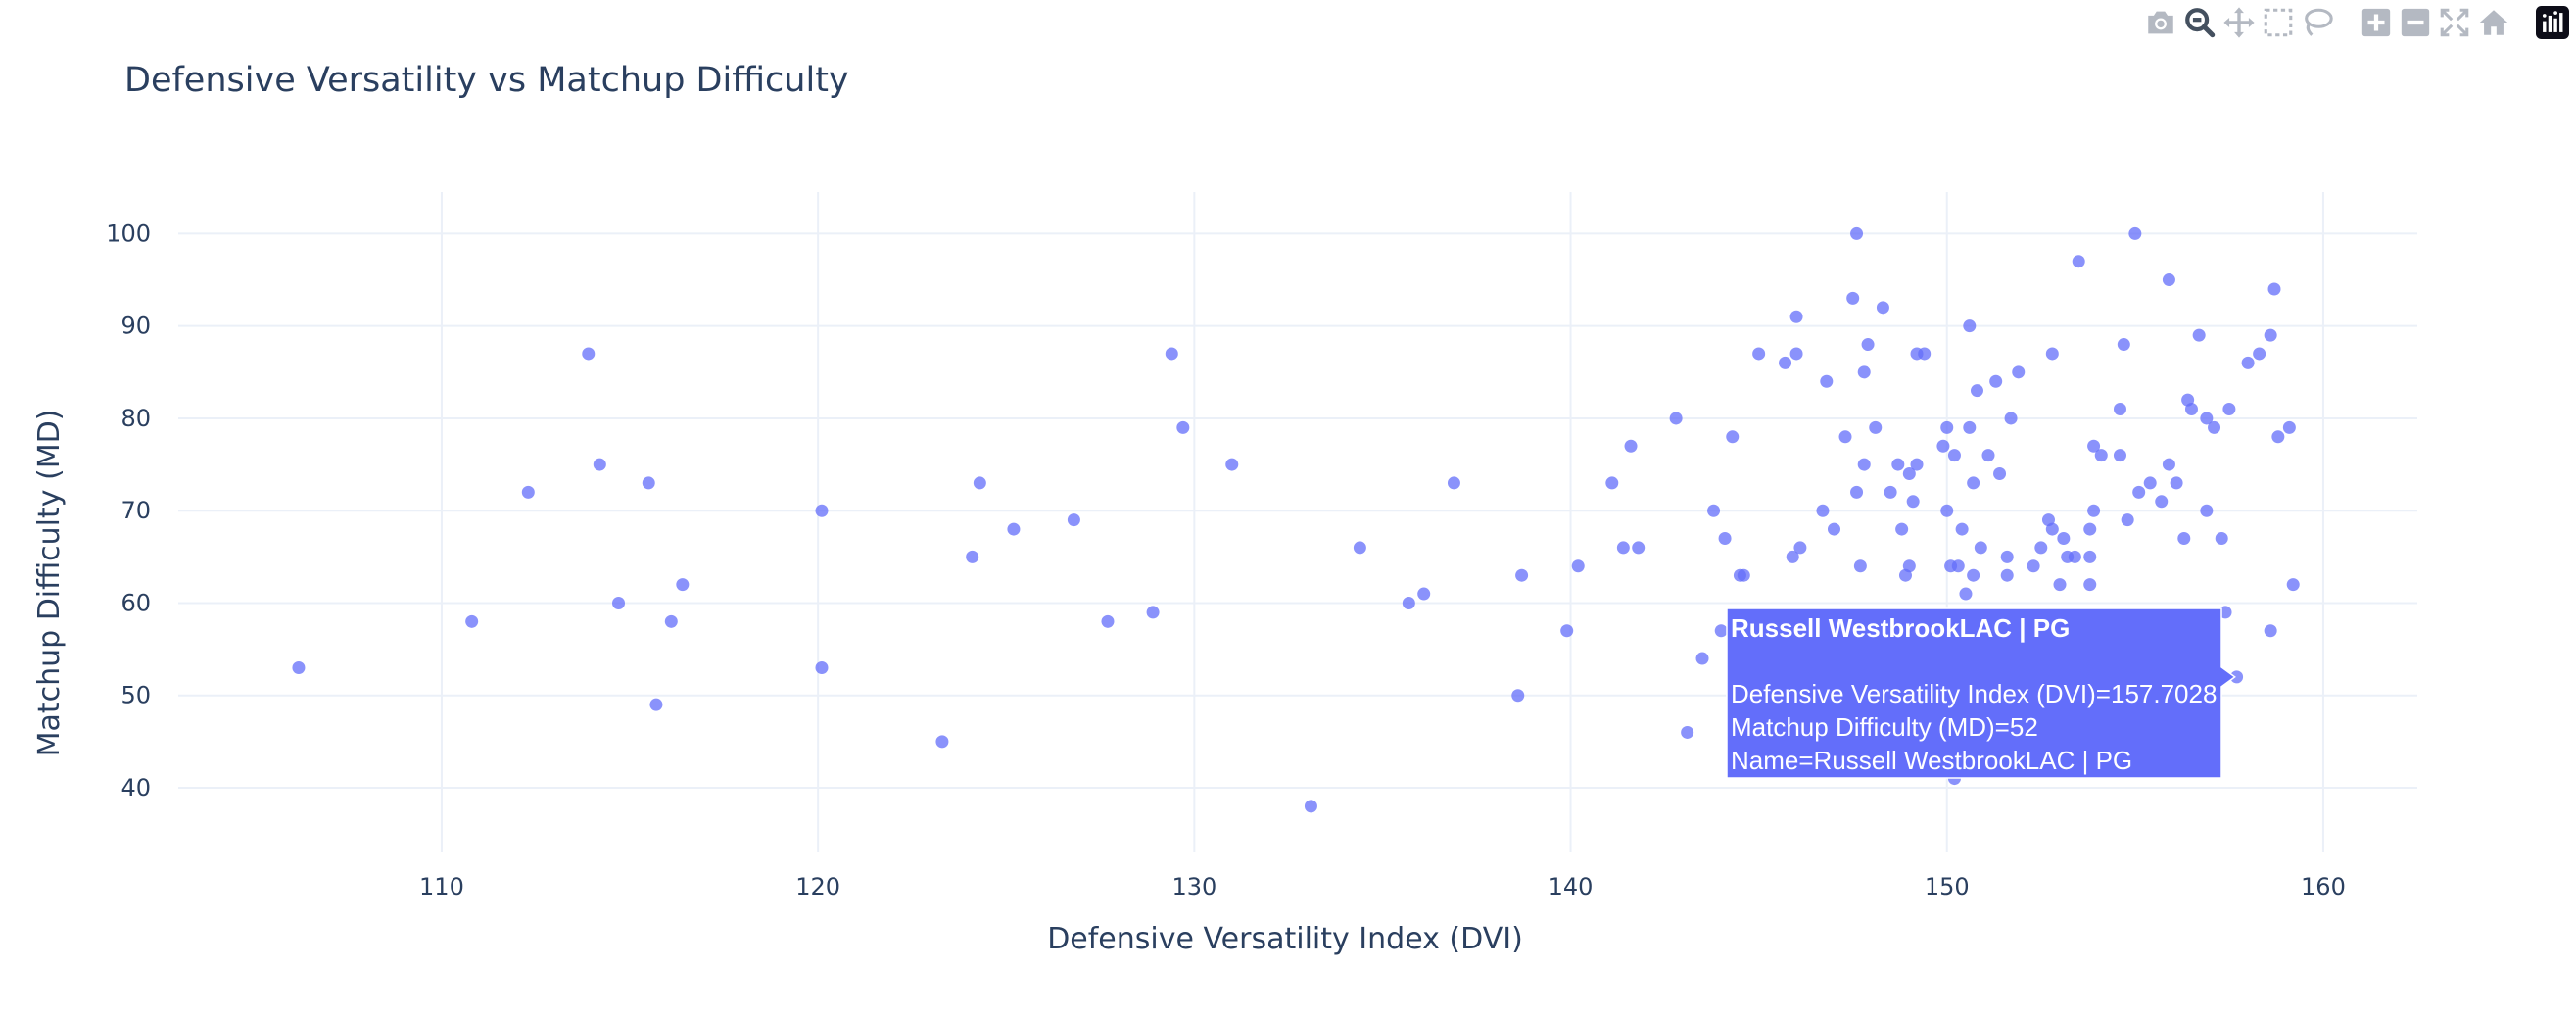 Image resolution: width=2576 pixels, height=1019 pixels. I want to click on lasso-select-icon, so click(2317, 22).